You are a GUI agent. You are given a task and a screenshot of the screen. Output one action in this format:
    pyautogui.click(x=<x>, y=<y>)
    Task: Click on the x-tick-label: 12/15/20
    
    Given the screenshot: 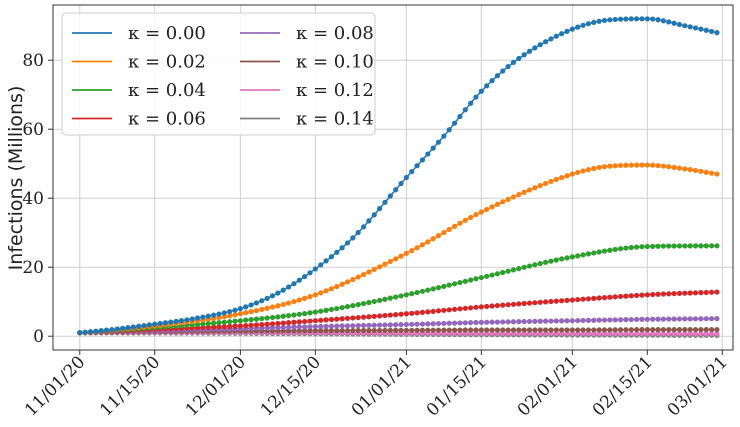 What is the action you would take?
    pyautogui.click(x=291, y=386)
    